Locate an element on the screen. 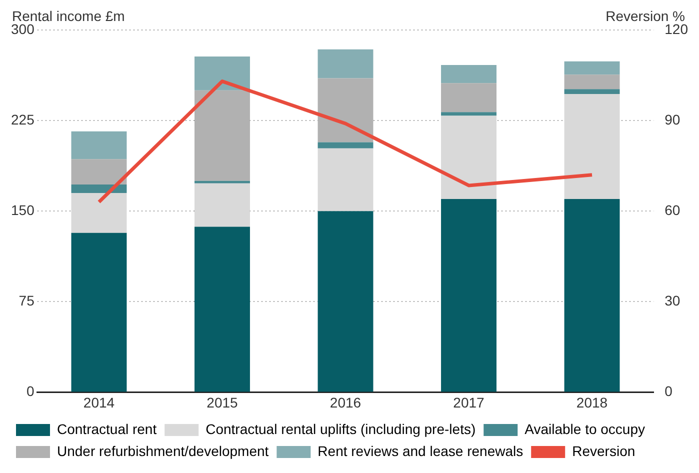 This screenshot has width=699, height=473. legend-label: Contractual rent is located at coordinates (107, 428).